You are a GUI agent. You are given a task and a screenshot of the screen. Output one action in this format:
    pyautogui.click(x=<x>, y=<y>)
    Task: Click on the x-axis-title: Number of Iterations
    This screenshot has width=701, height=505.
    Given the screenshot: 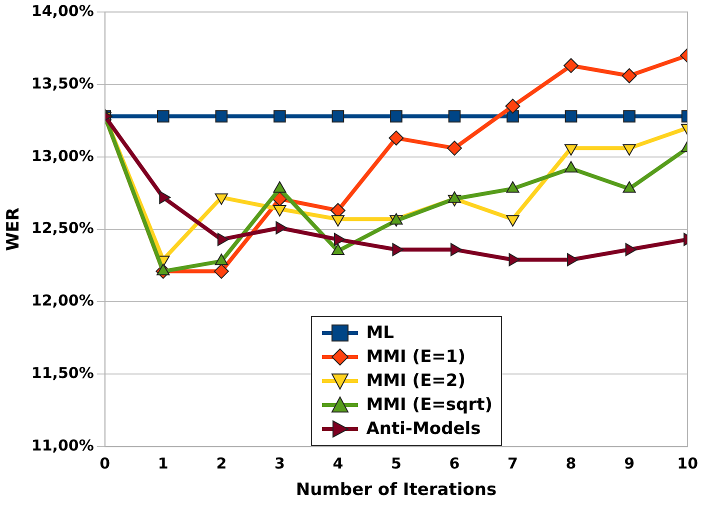 What is the action you would take?
    pyautogui.click(x=396, y=490)
    